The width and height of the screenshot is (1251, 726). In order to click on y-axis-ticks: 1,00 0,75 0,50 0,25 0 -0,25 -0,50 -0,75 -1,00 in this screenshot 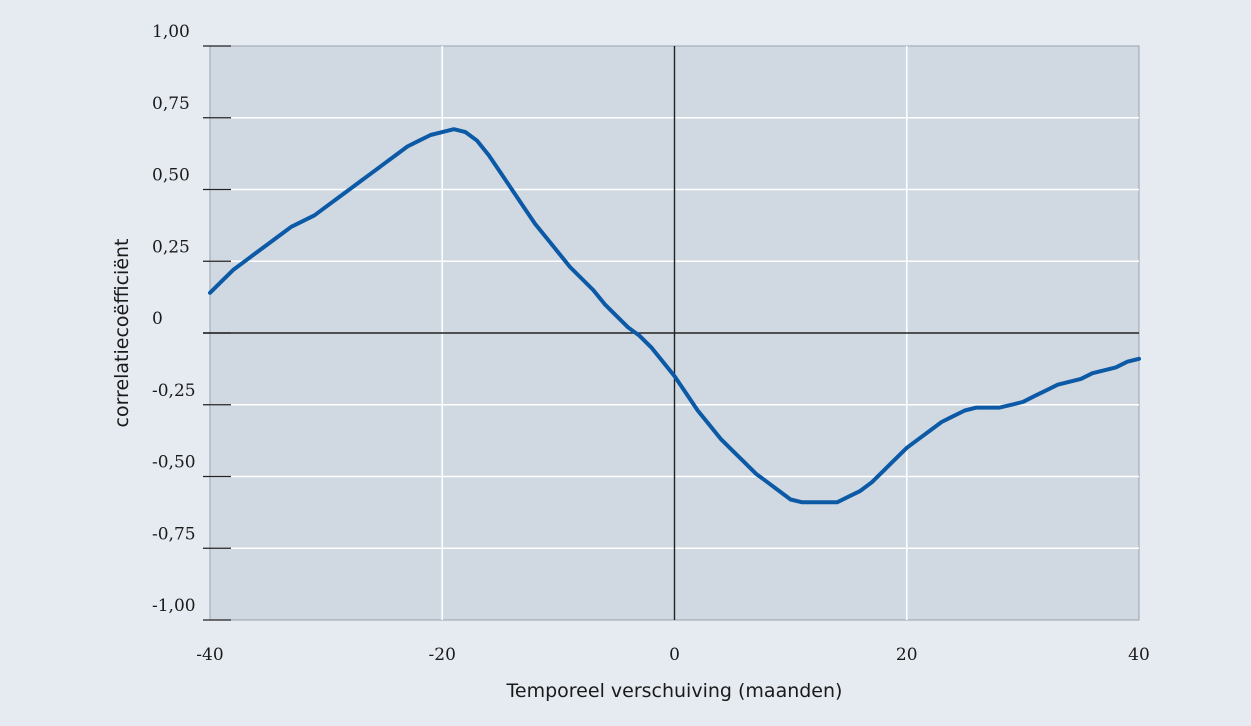, I will do `click(191, 321)`.